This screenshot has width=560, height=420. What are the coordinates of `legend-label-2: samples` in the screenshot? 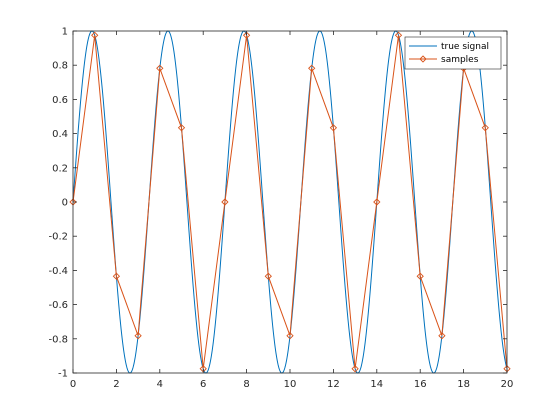 It's located at (460, 60).